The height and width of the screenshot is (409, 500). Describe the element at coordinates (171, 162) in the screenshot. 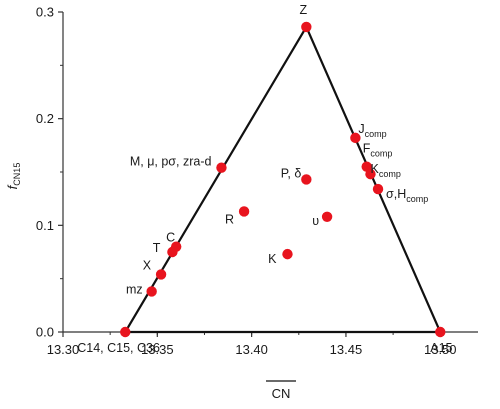

I see `point-label: M, μ, pσ, zra-d` at that location.